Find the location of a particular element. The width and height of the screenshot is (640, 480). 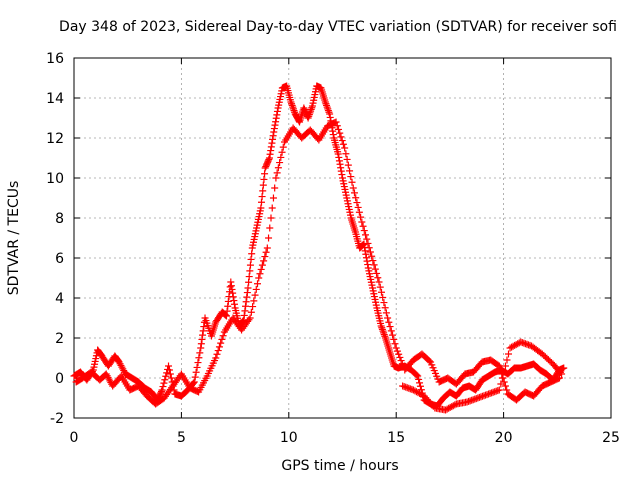

x-tick-label: 25 is located at coordinates (611, 438).